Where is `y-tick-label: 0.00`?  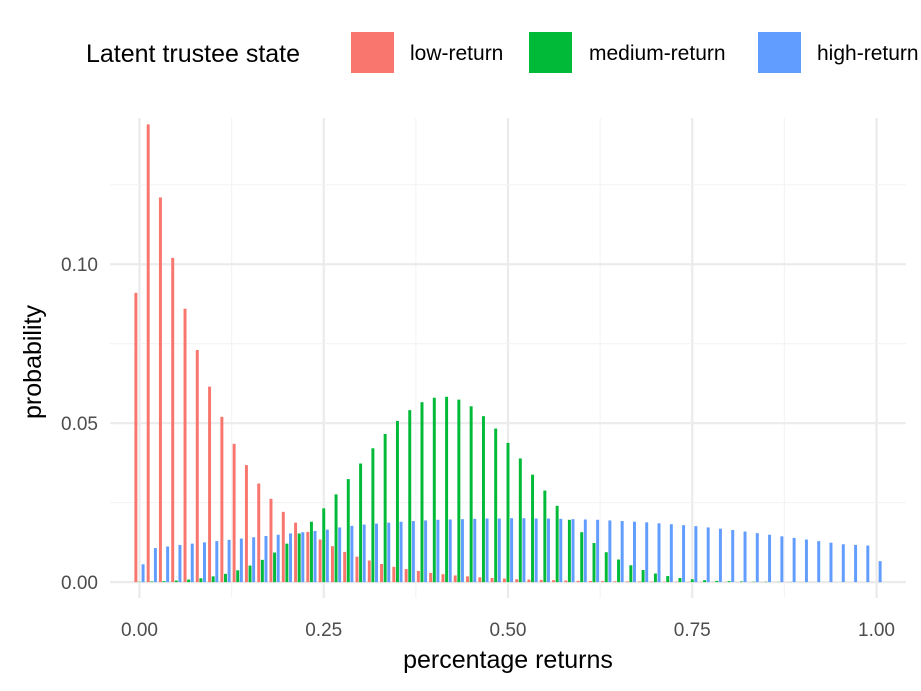
y-tick-label: 0.00 is located at coordinates (79, 583).